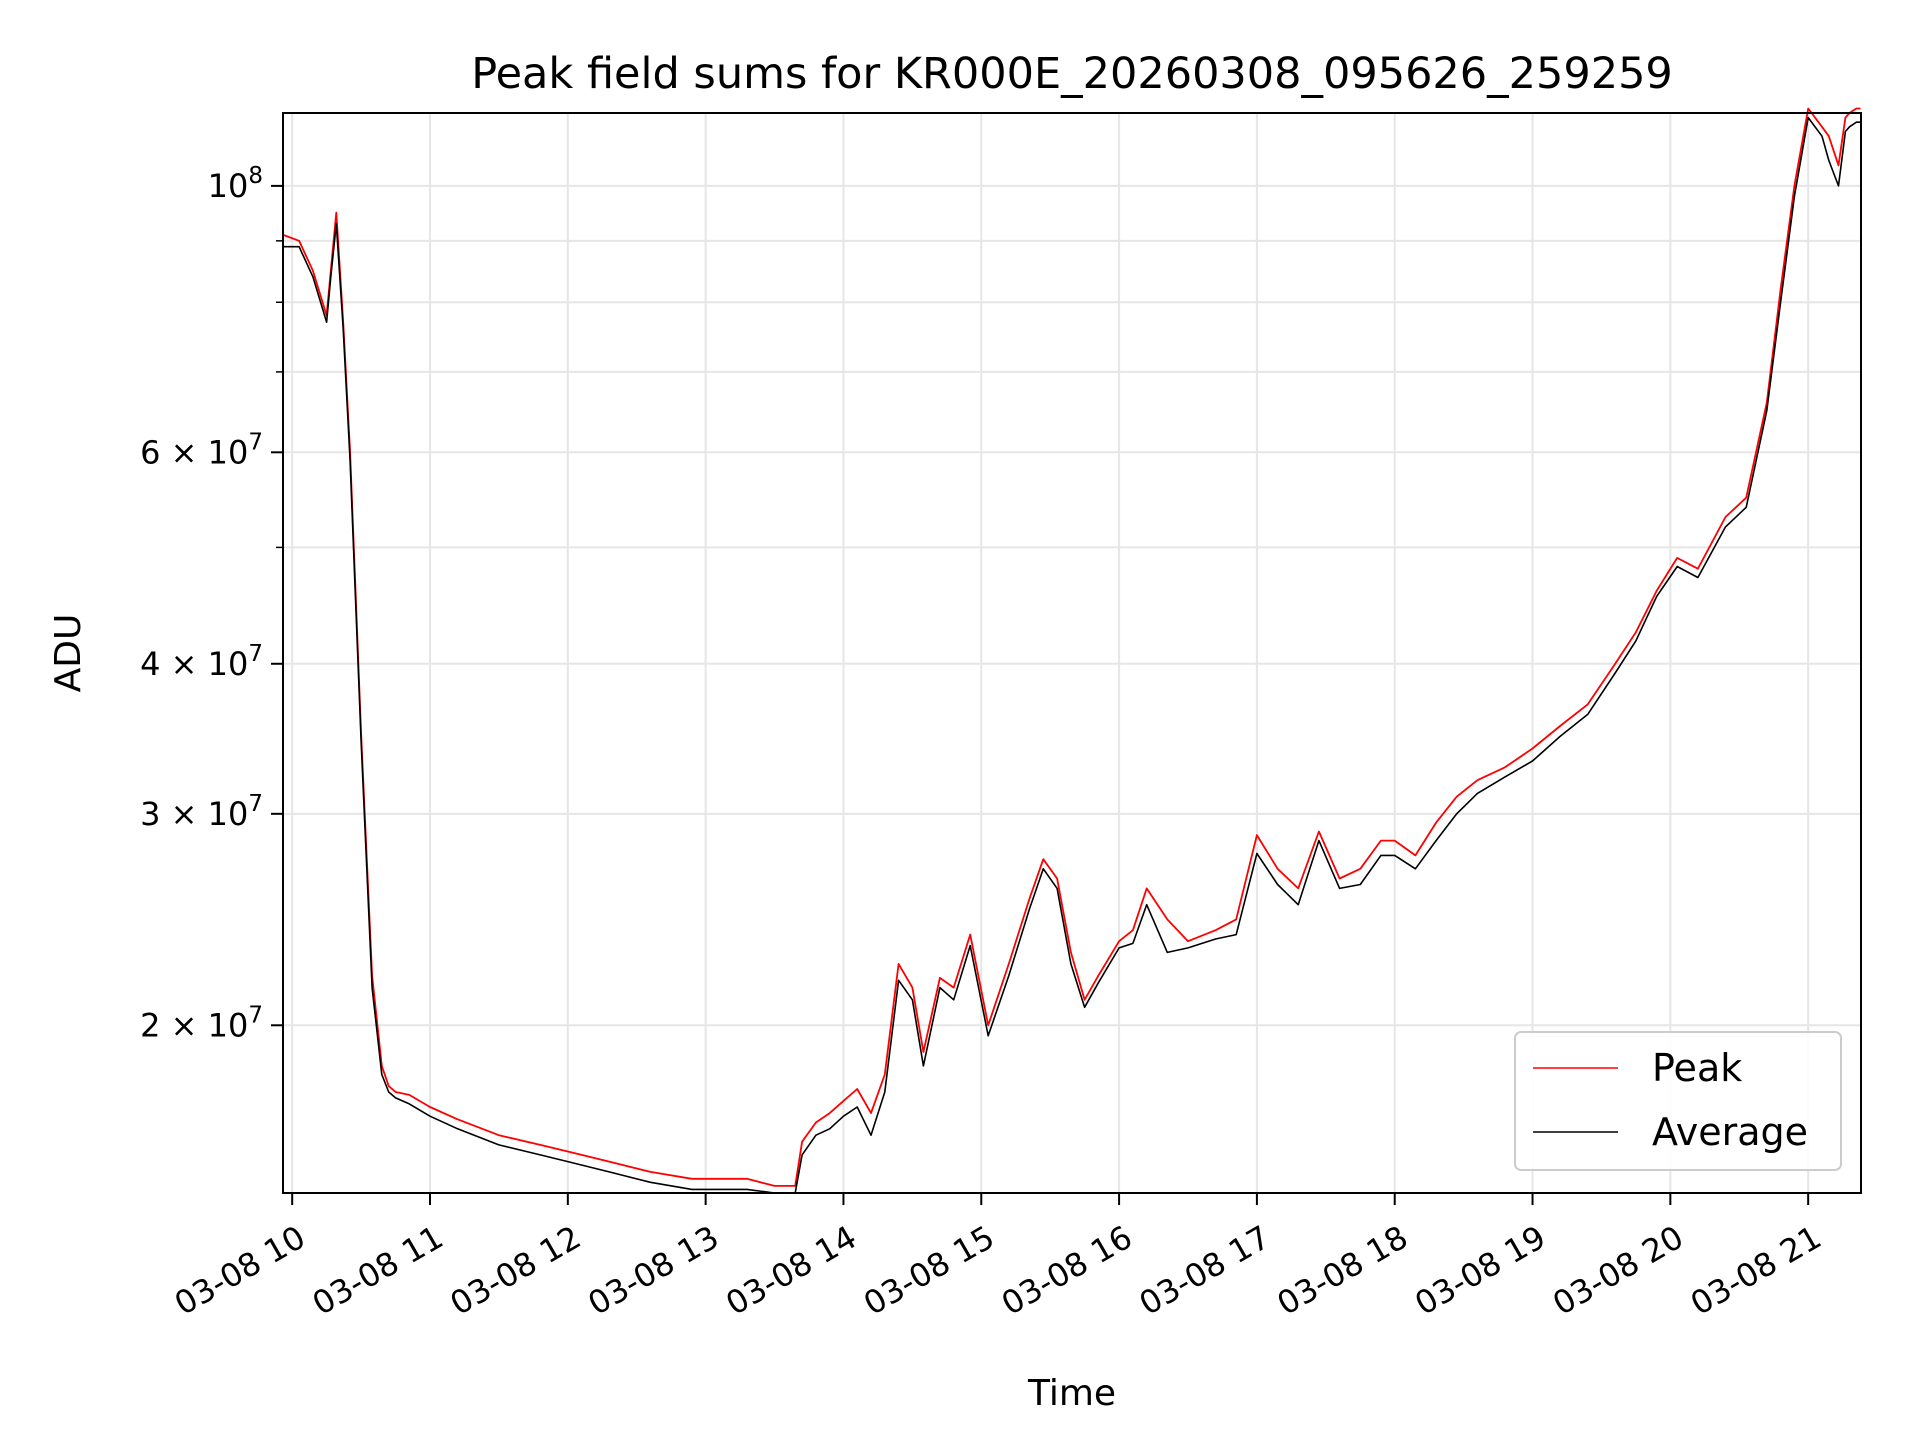  I want to click on legend-label-peak: Peak, so click(1697, 1068).